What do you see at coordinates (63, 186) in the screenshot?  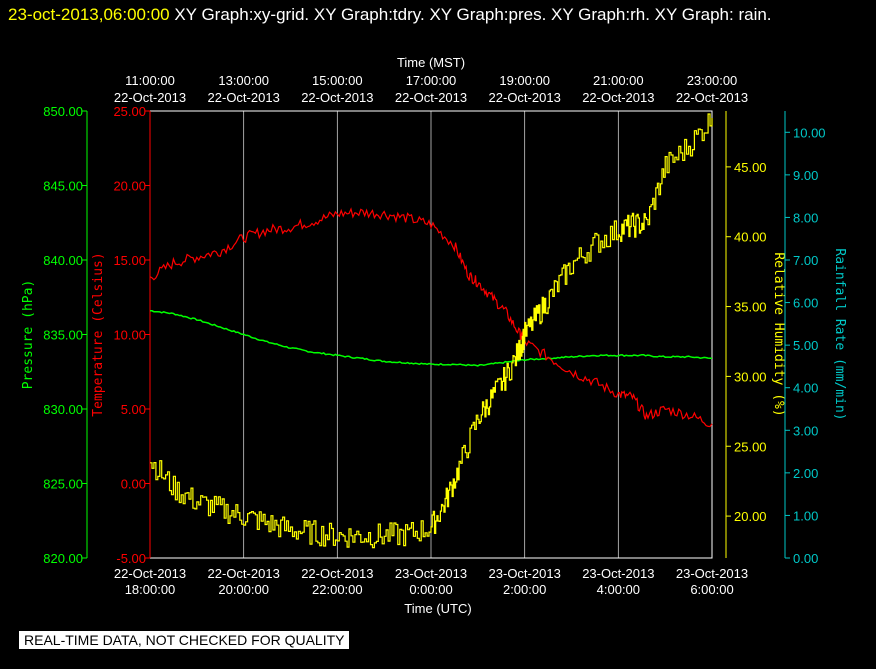 I see `pressure-tick-label: 845.00` at bounding box center [63, 186].